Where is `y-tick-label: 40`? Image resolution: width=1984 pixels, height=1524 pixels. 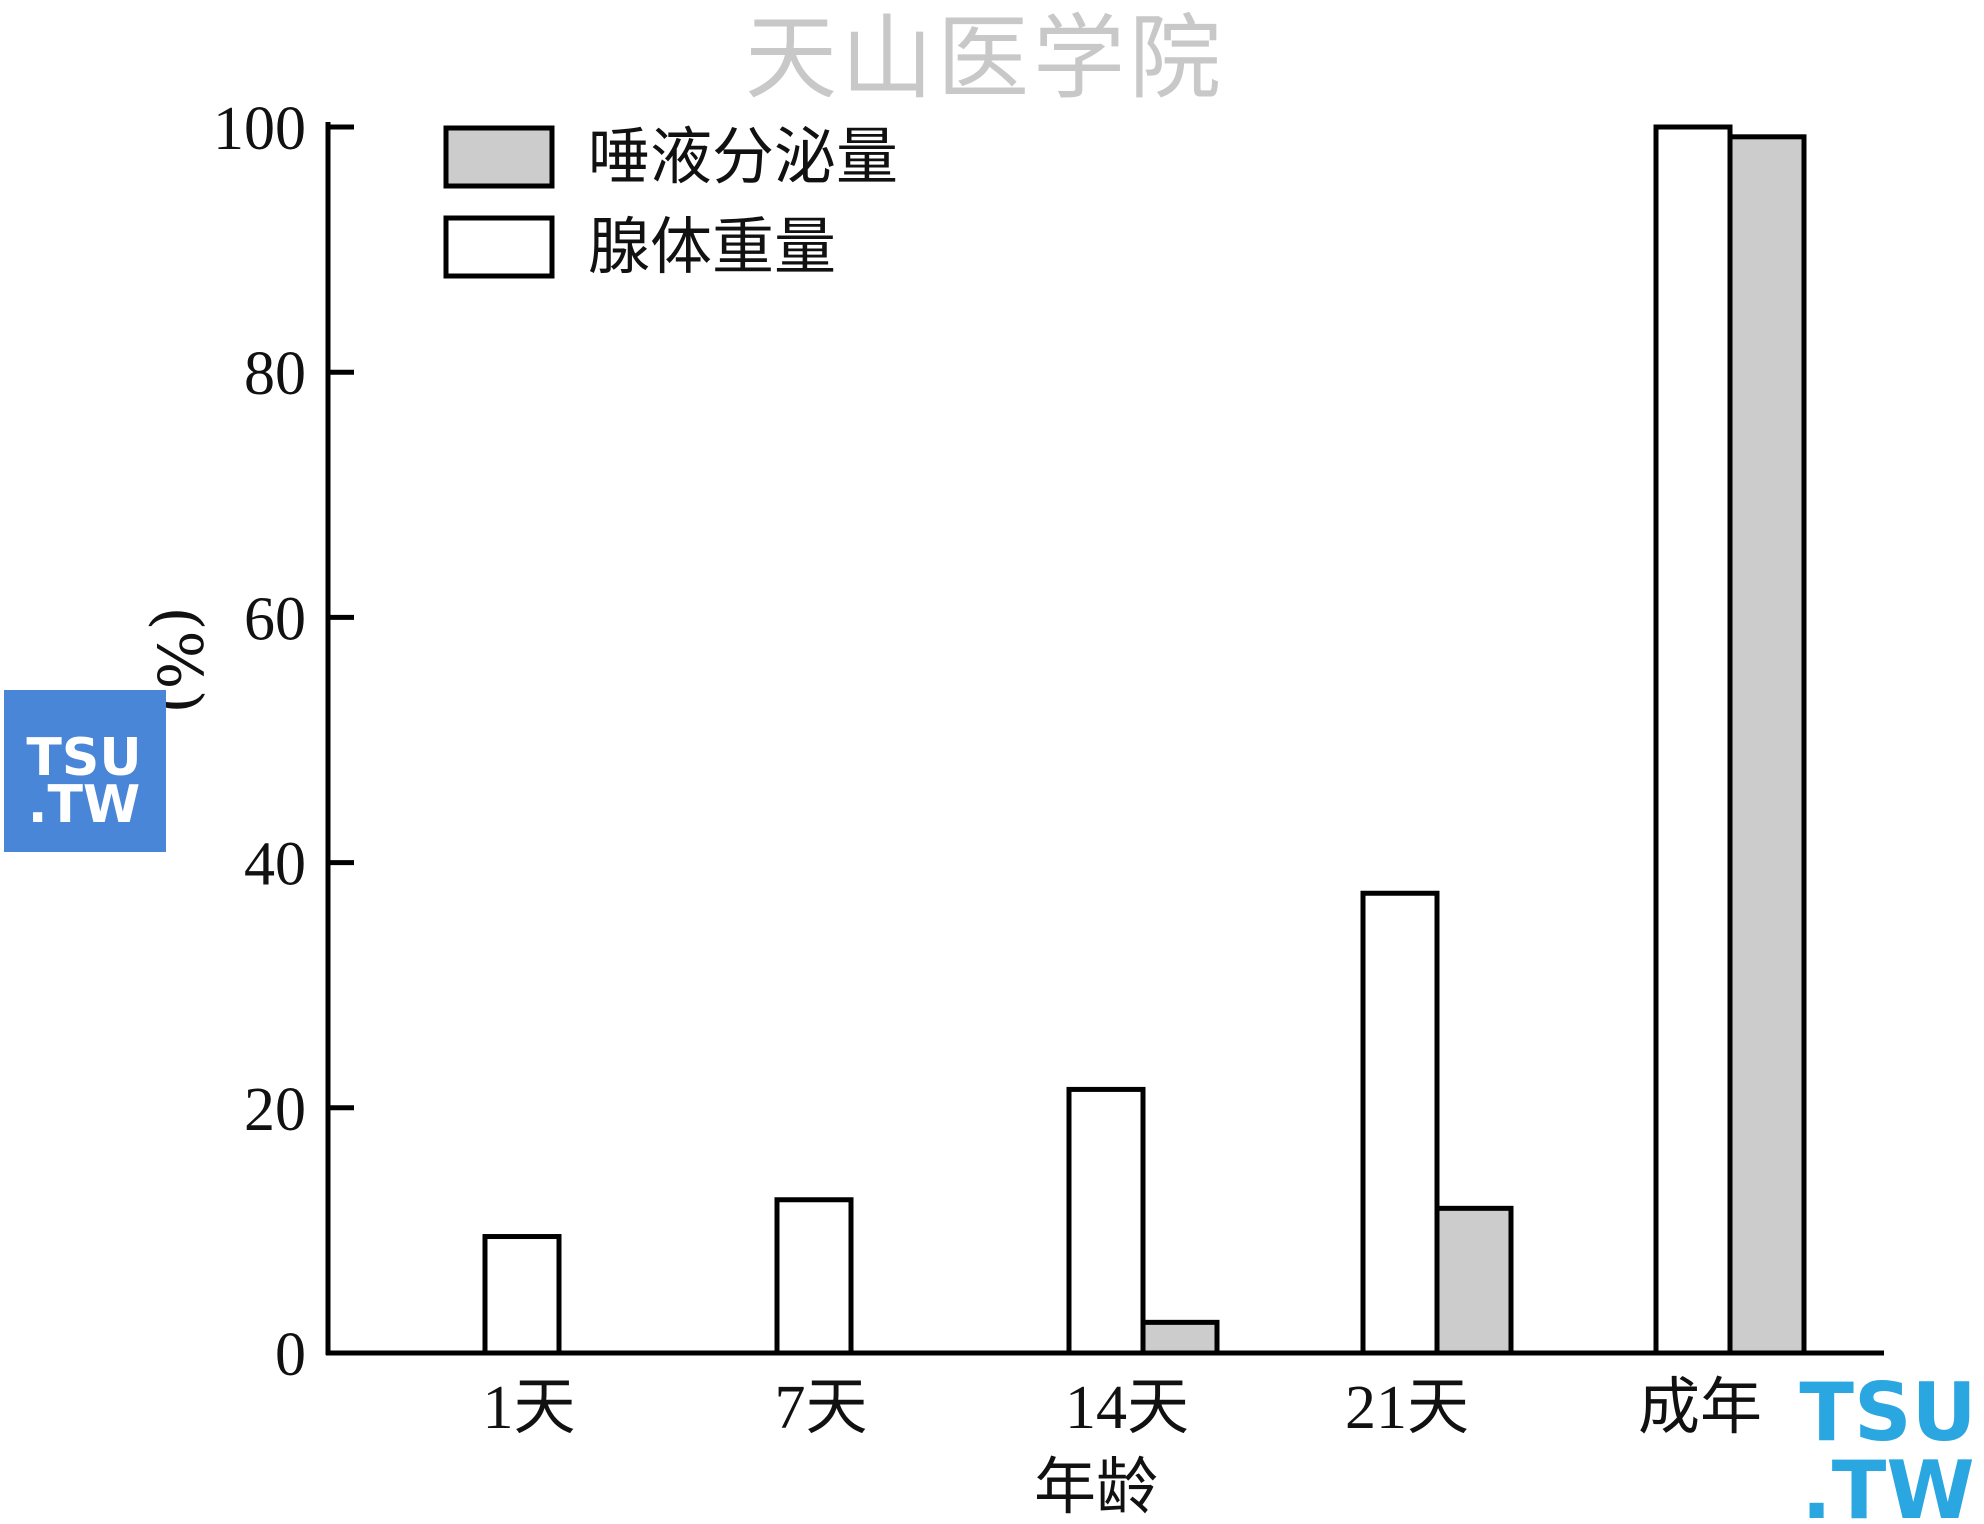
y-tick-label: 40 is located at coordinates (275, 865).